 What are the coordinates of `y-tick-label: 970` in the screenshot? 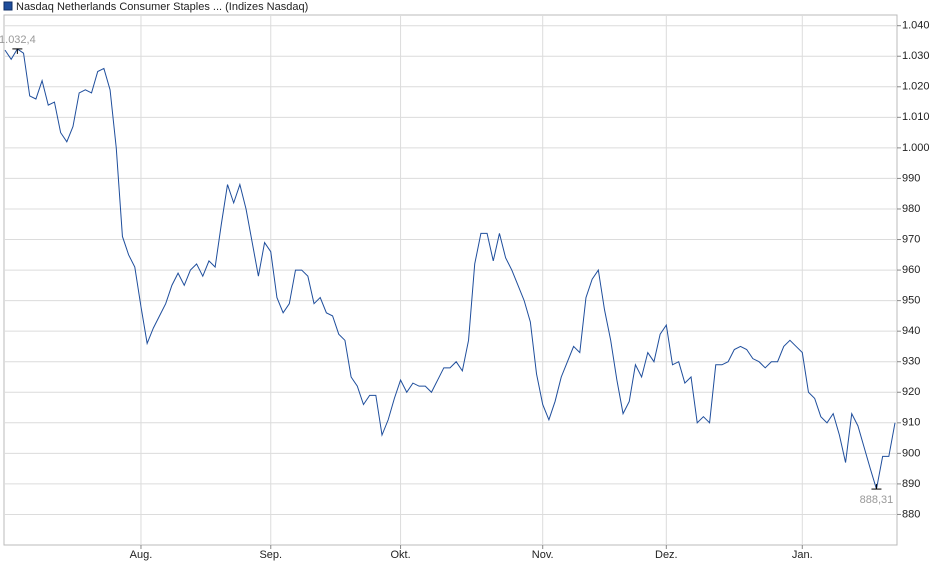 It's located at (911, 239).